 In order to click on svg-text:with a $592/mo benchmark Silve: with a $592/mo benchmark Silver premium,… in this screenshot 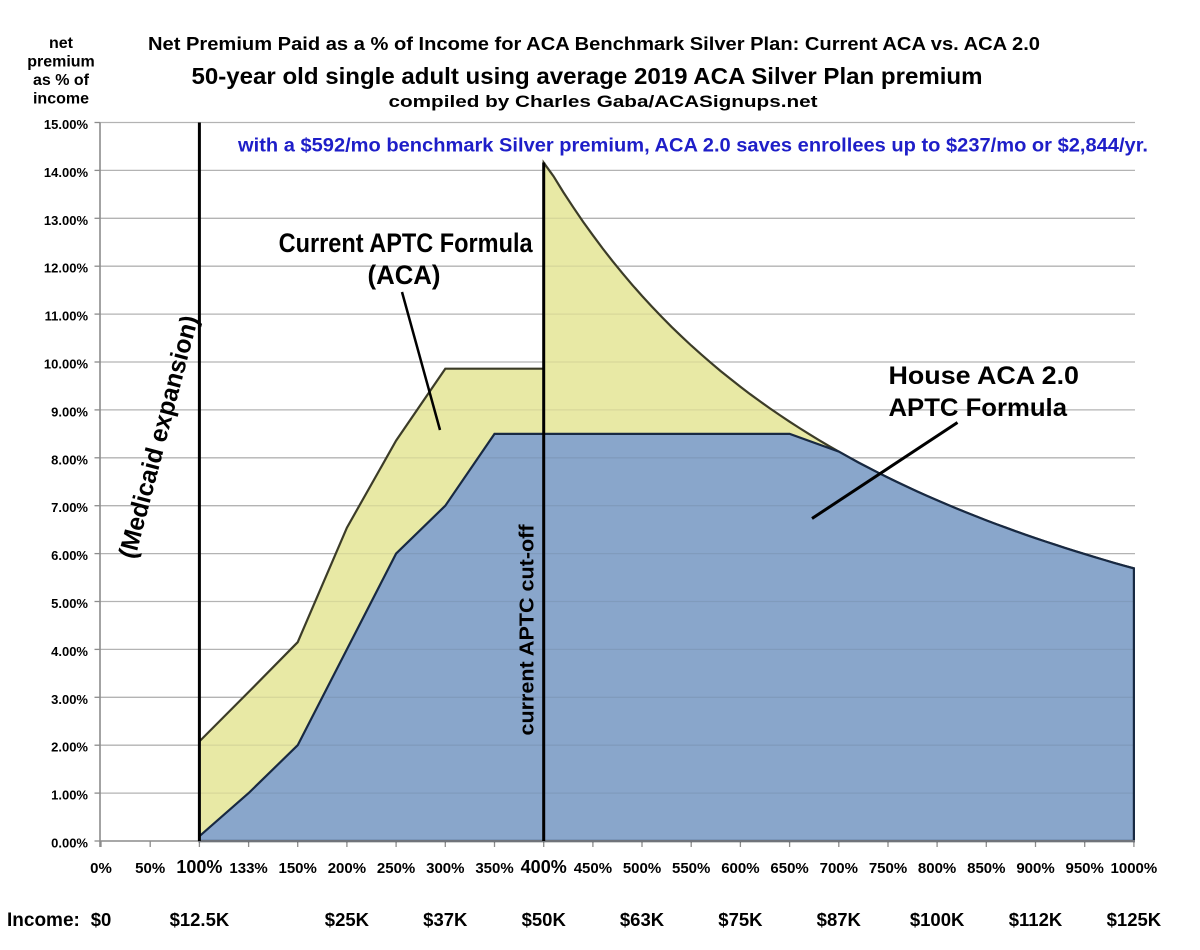, I will do `click(692, 146)`.